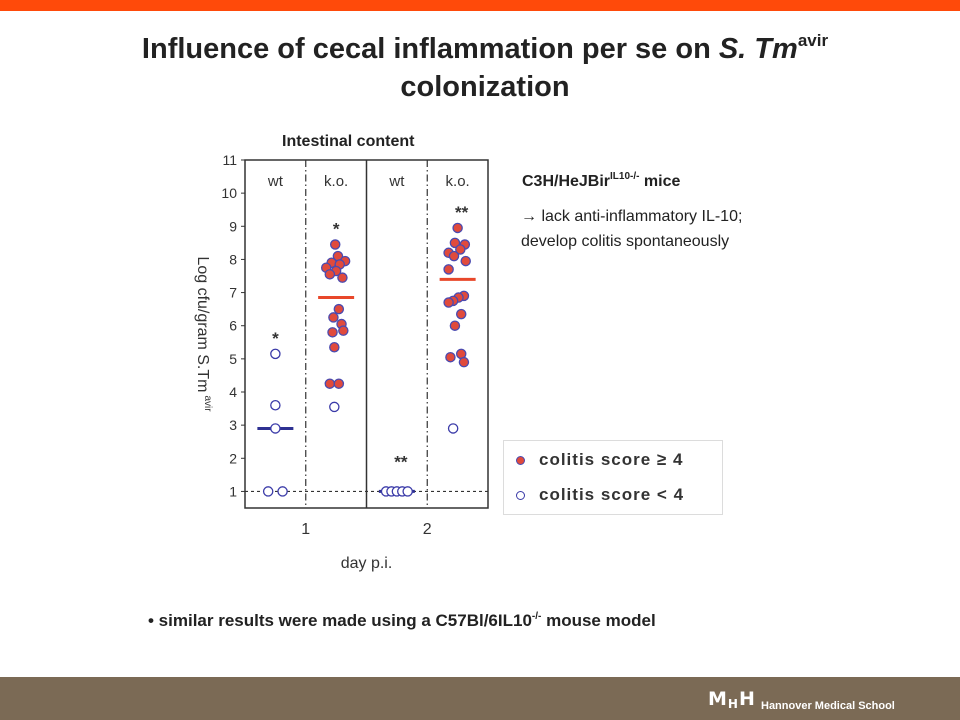  I want to click on y-tick-label: 10, so click(229, 193).